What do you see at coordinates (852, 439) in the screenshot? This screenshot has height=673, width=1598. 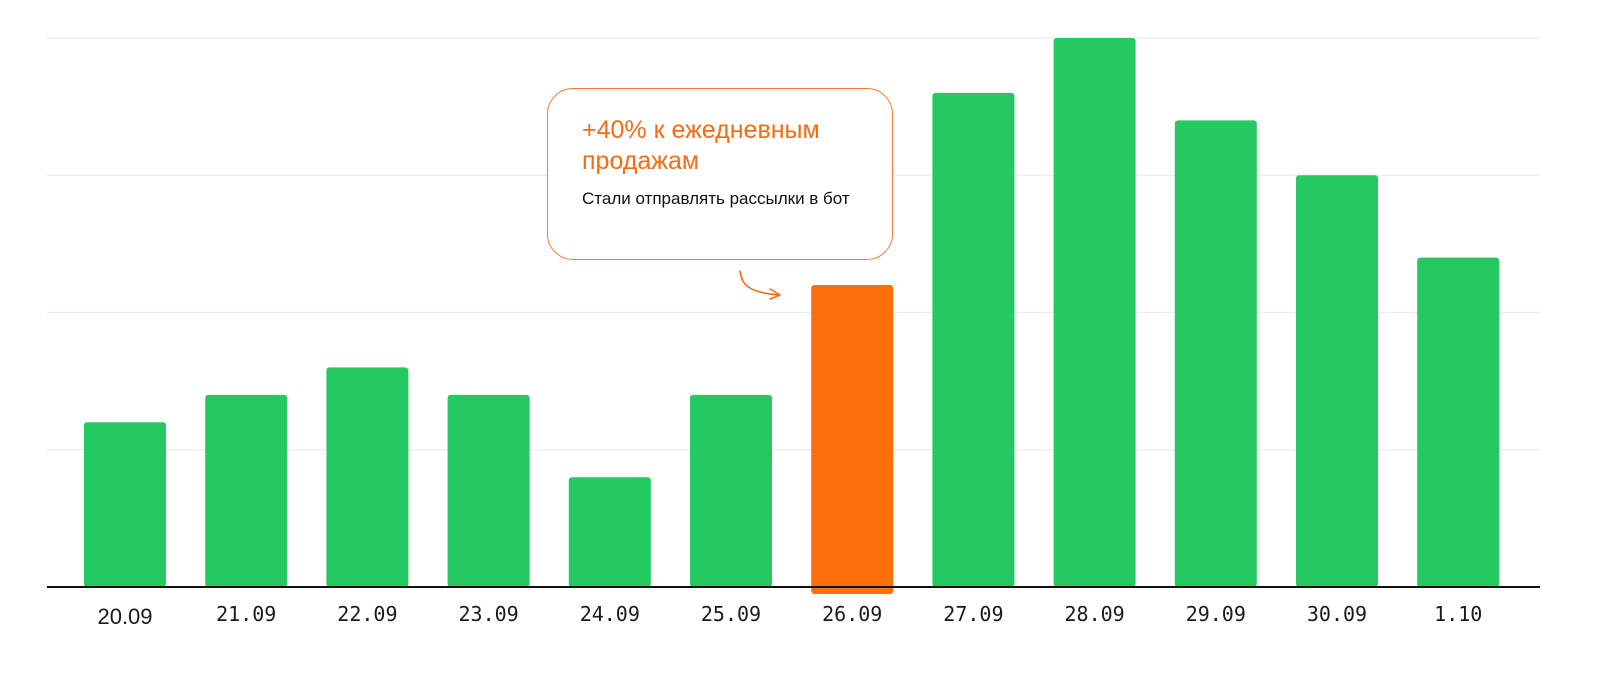 I see `bar-highlighted` at bounding box center [852, 439].